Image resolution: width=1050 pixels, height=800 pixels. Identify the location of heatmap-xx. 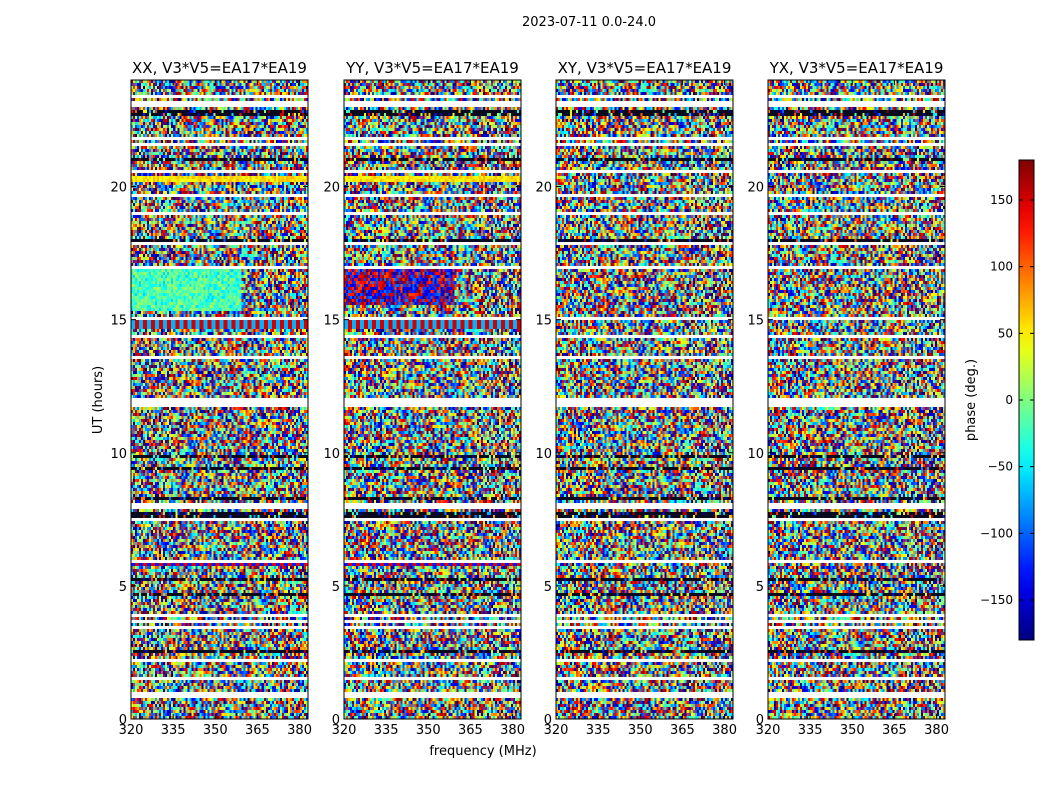
(219, 399).